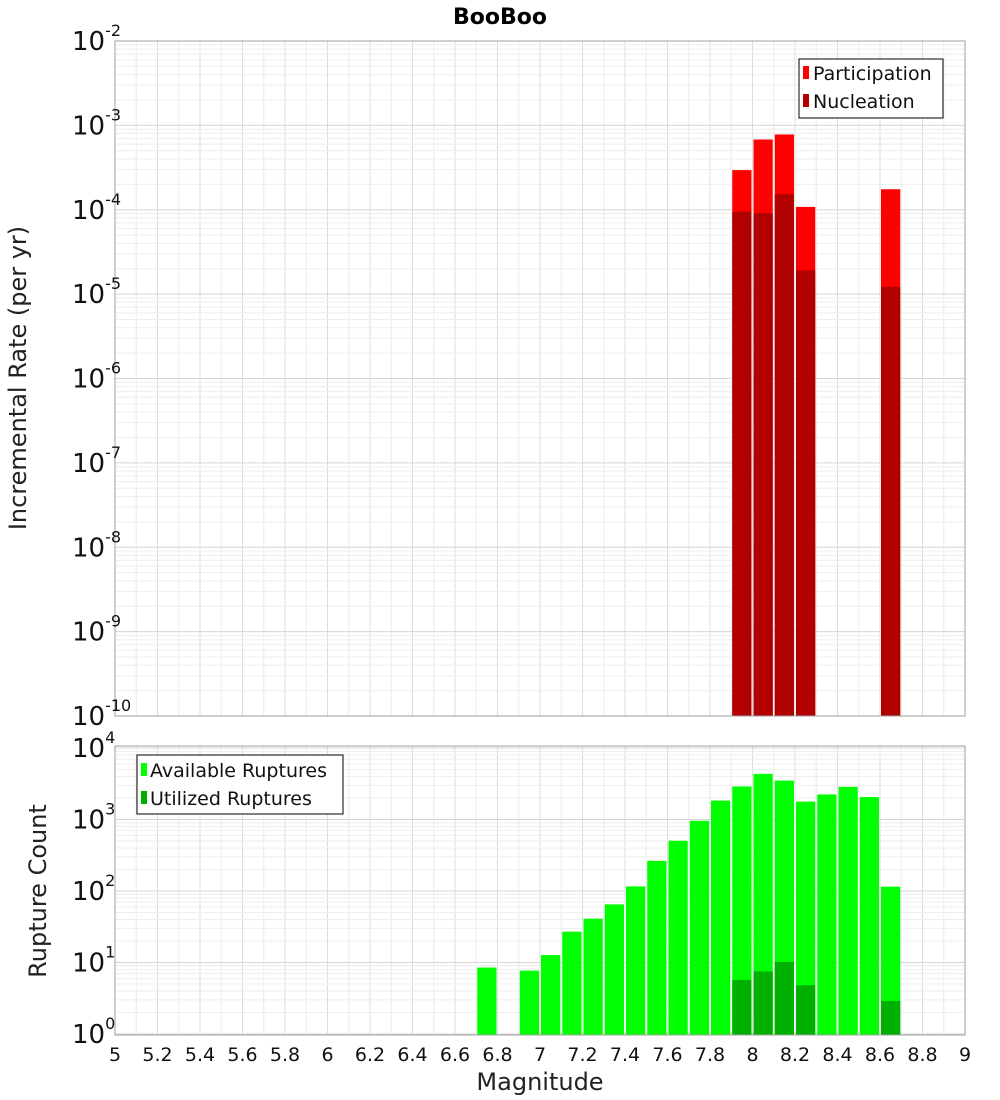 The height and width of the screenshot is (1100, 1000). I want to click on top-legend: Participation Nucleation, so click(871, 88).